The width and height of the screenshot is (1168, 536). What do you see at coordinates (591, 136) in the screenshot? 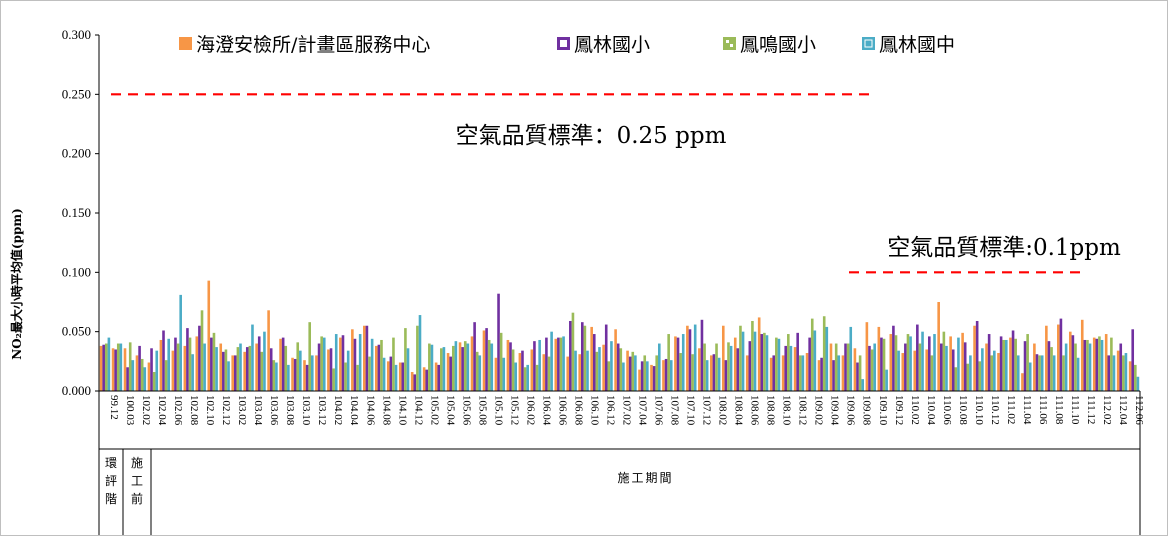
I see `standard-label-0-25: 空氣品質標準：0.25 ppm` at bounding box center [591, 136].